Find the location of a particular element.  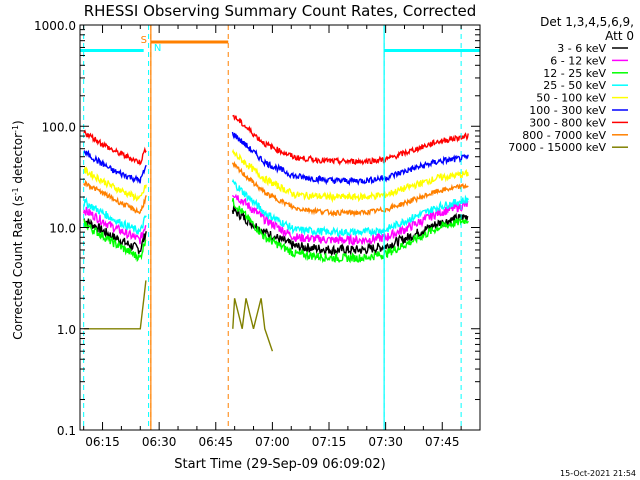

y-tick-label: 100.0 is located at coordinates (59, 127).